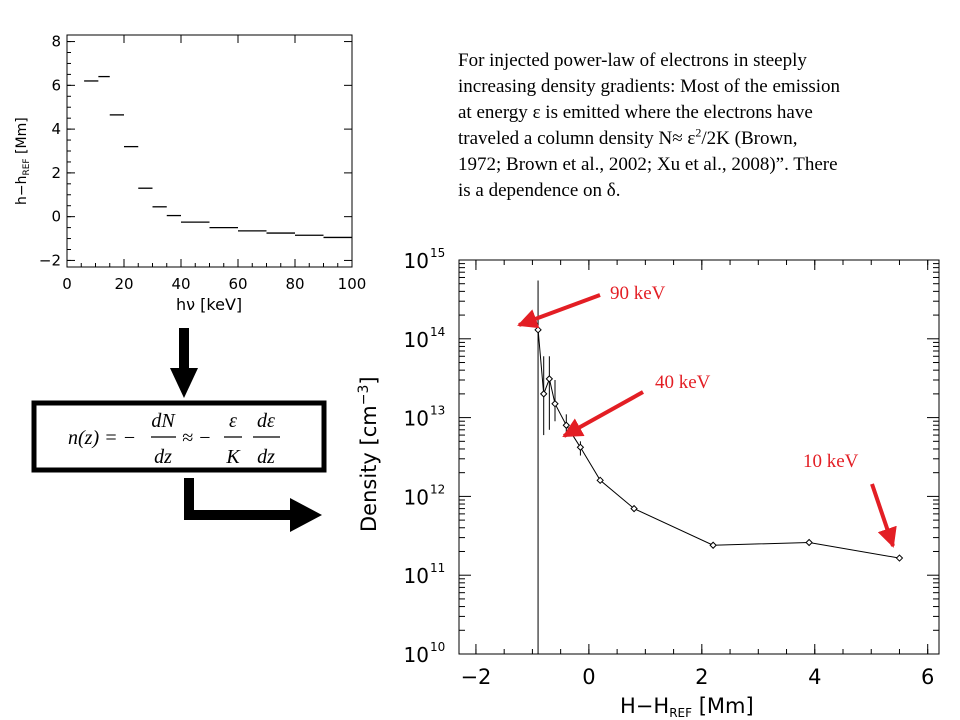  What do you see at coordinates (927, 677) in the screenshot?
I see `chart2-x-tick-label: 6` at bounding box center [927, 677].